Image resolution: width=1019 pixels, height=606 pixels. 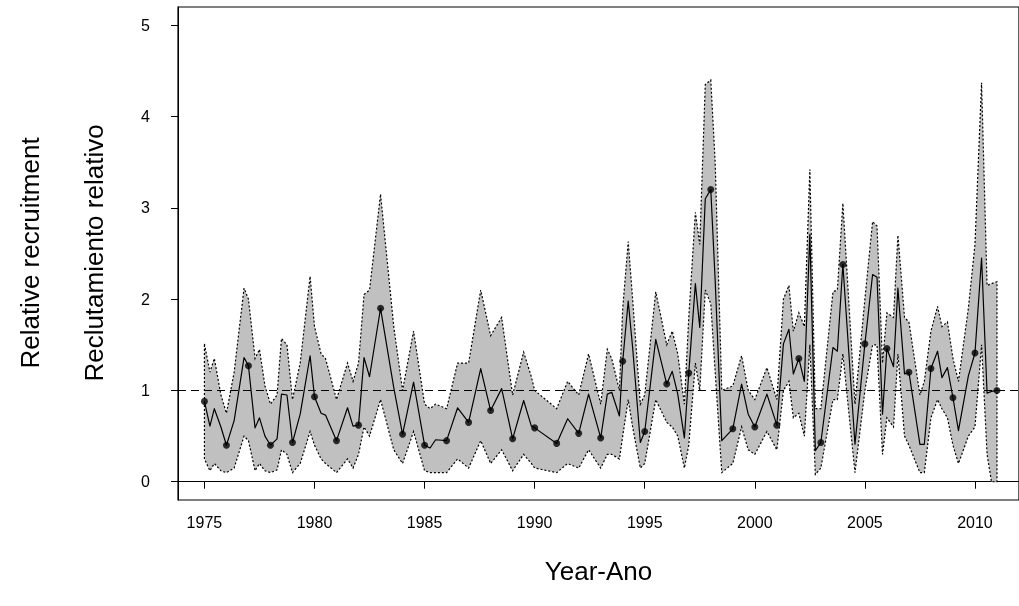 What do you see at coordinates (534, 522) in the screenshot?
I see `x-tick-label: 1990` at bounding box center [534, 522].